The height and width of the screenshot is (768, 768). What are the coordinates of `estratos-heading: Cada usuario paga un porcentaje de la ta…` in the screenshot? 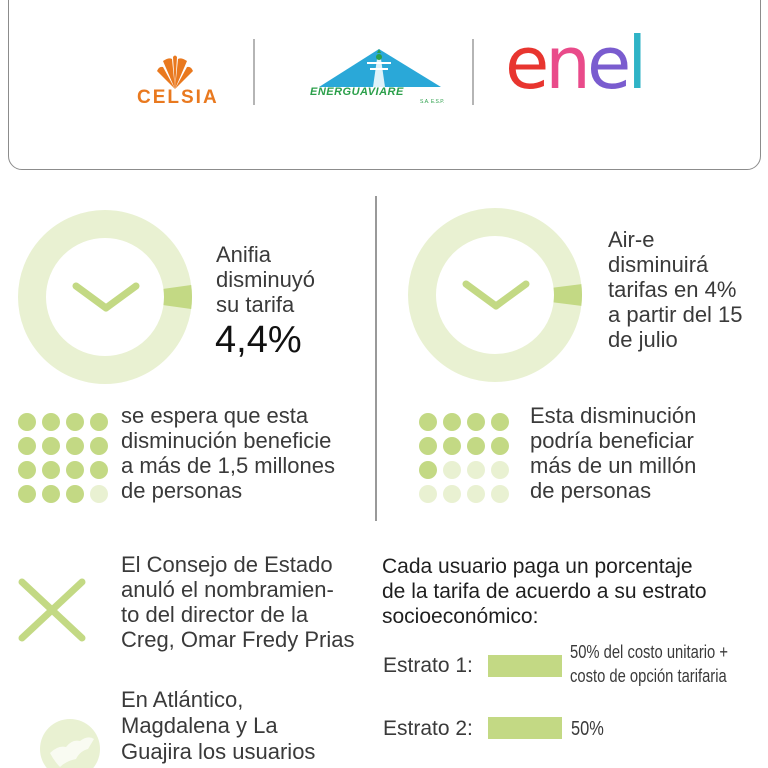 It's located at (544, 591).